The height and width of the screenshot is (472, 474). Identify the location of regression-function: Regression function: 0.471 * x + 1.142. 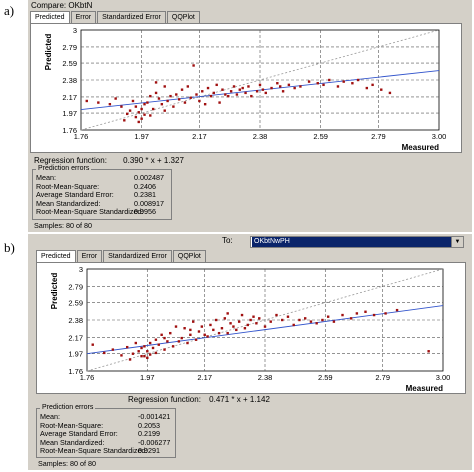
(199, 399).